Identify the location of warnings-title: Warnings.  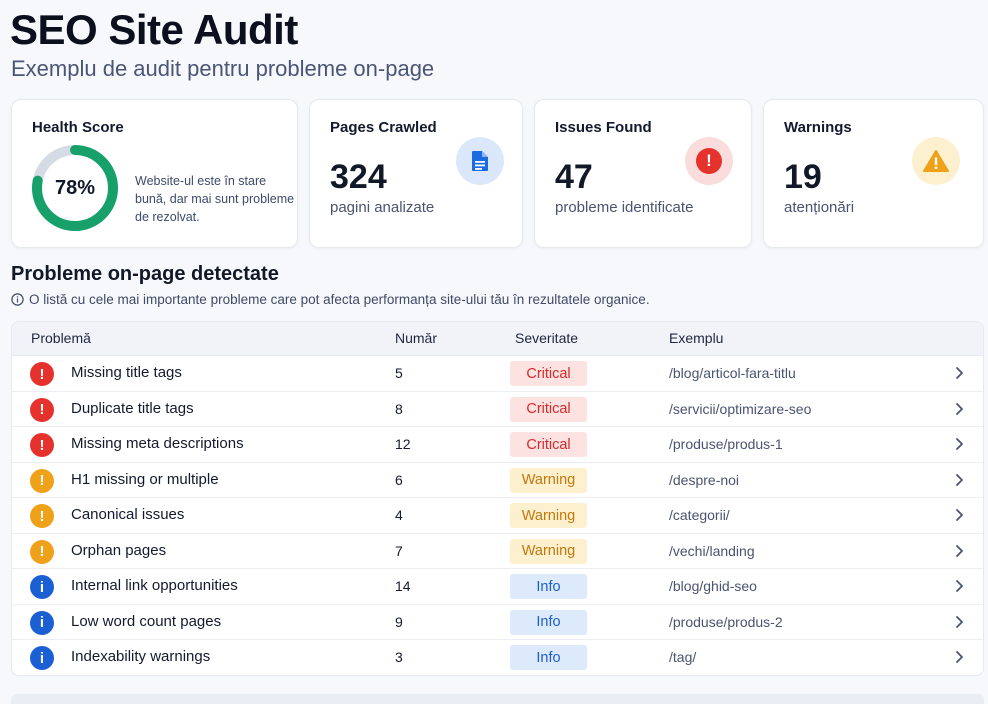
(818, 127).